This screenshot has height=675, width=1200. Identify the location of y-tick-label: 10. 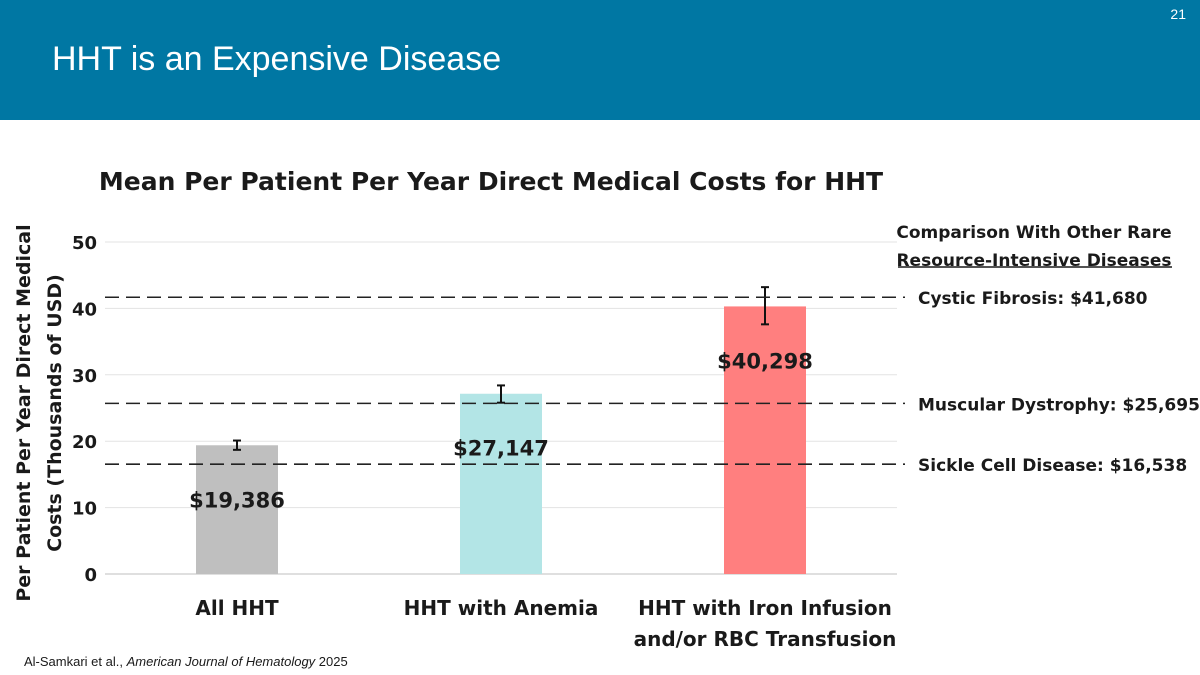
(84, 509).